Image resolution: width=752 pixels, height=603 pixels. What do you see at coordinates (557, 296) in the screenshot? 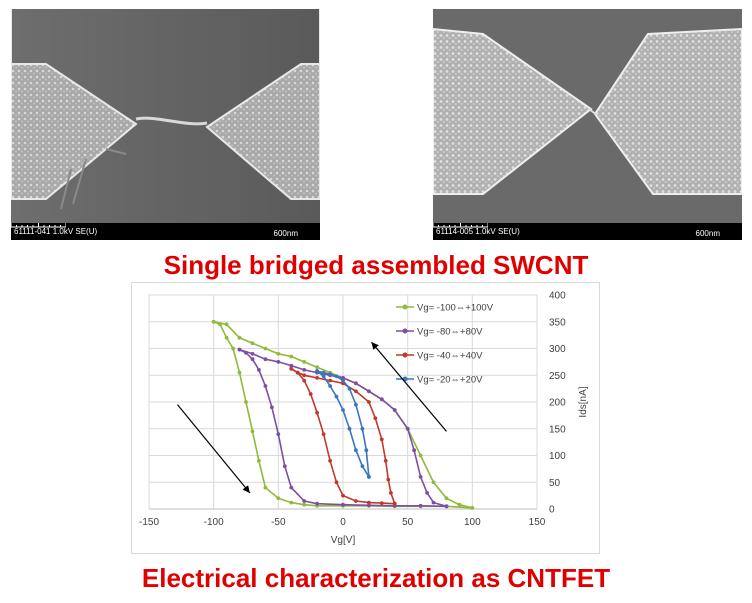
I see `y-tick-label: 400` at bounding box center [557, 296].